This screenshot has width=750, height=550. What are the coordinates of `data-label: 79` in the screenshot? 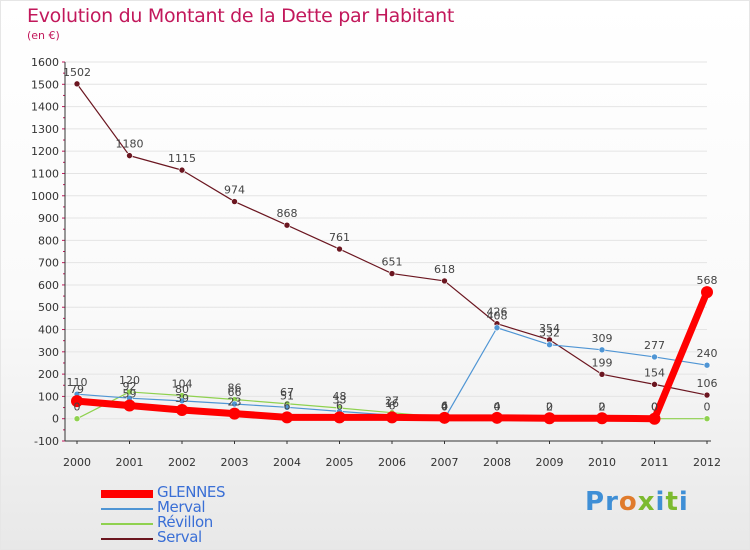 It's located at (77, 389).